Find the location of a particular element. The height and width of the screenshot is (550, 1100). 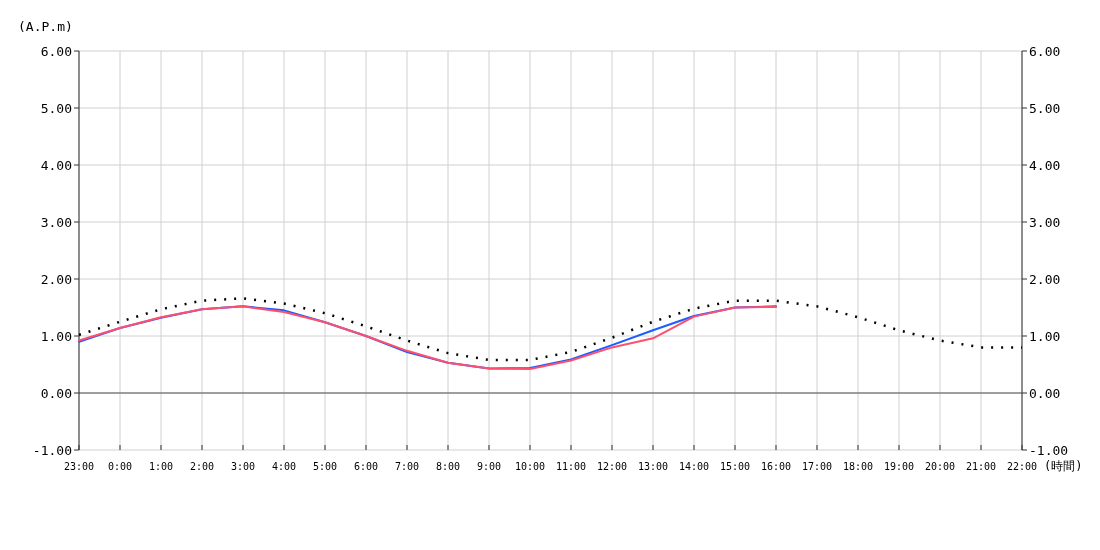

x-tick-label: 6:00 is located at coordinates (366, 466).